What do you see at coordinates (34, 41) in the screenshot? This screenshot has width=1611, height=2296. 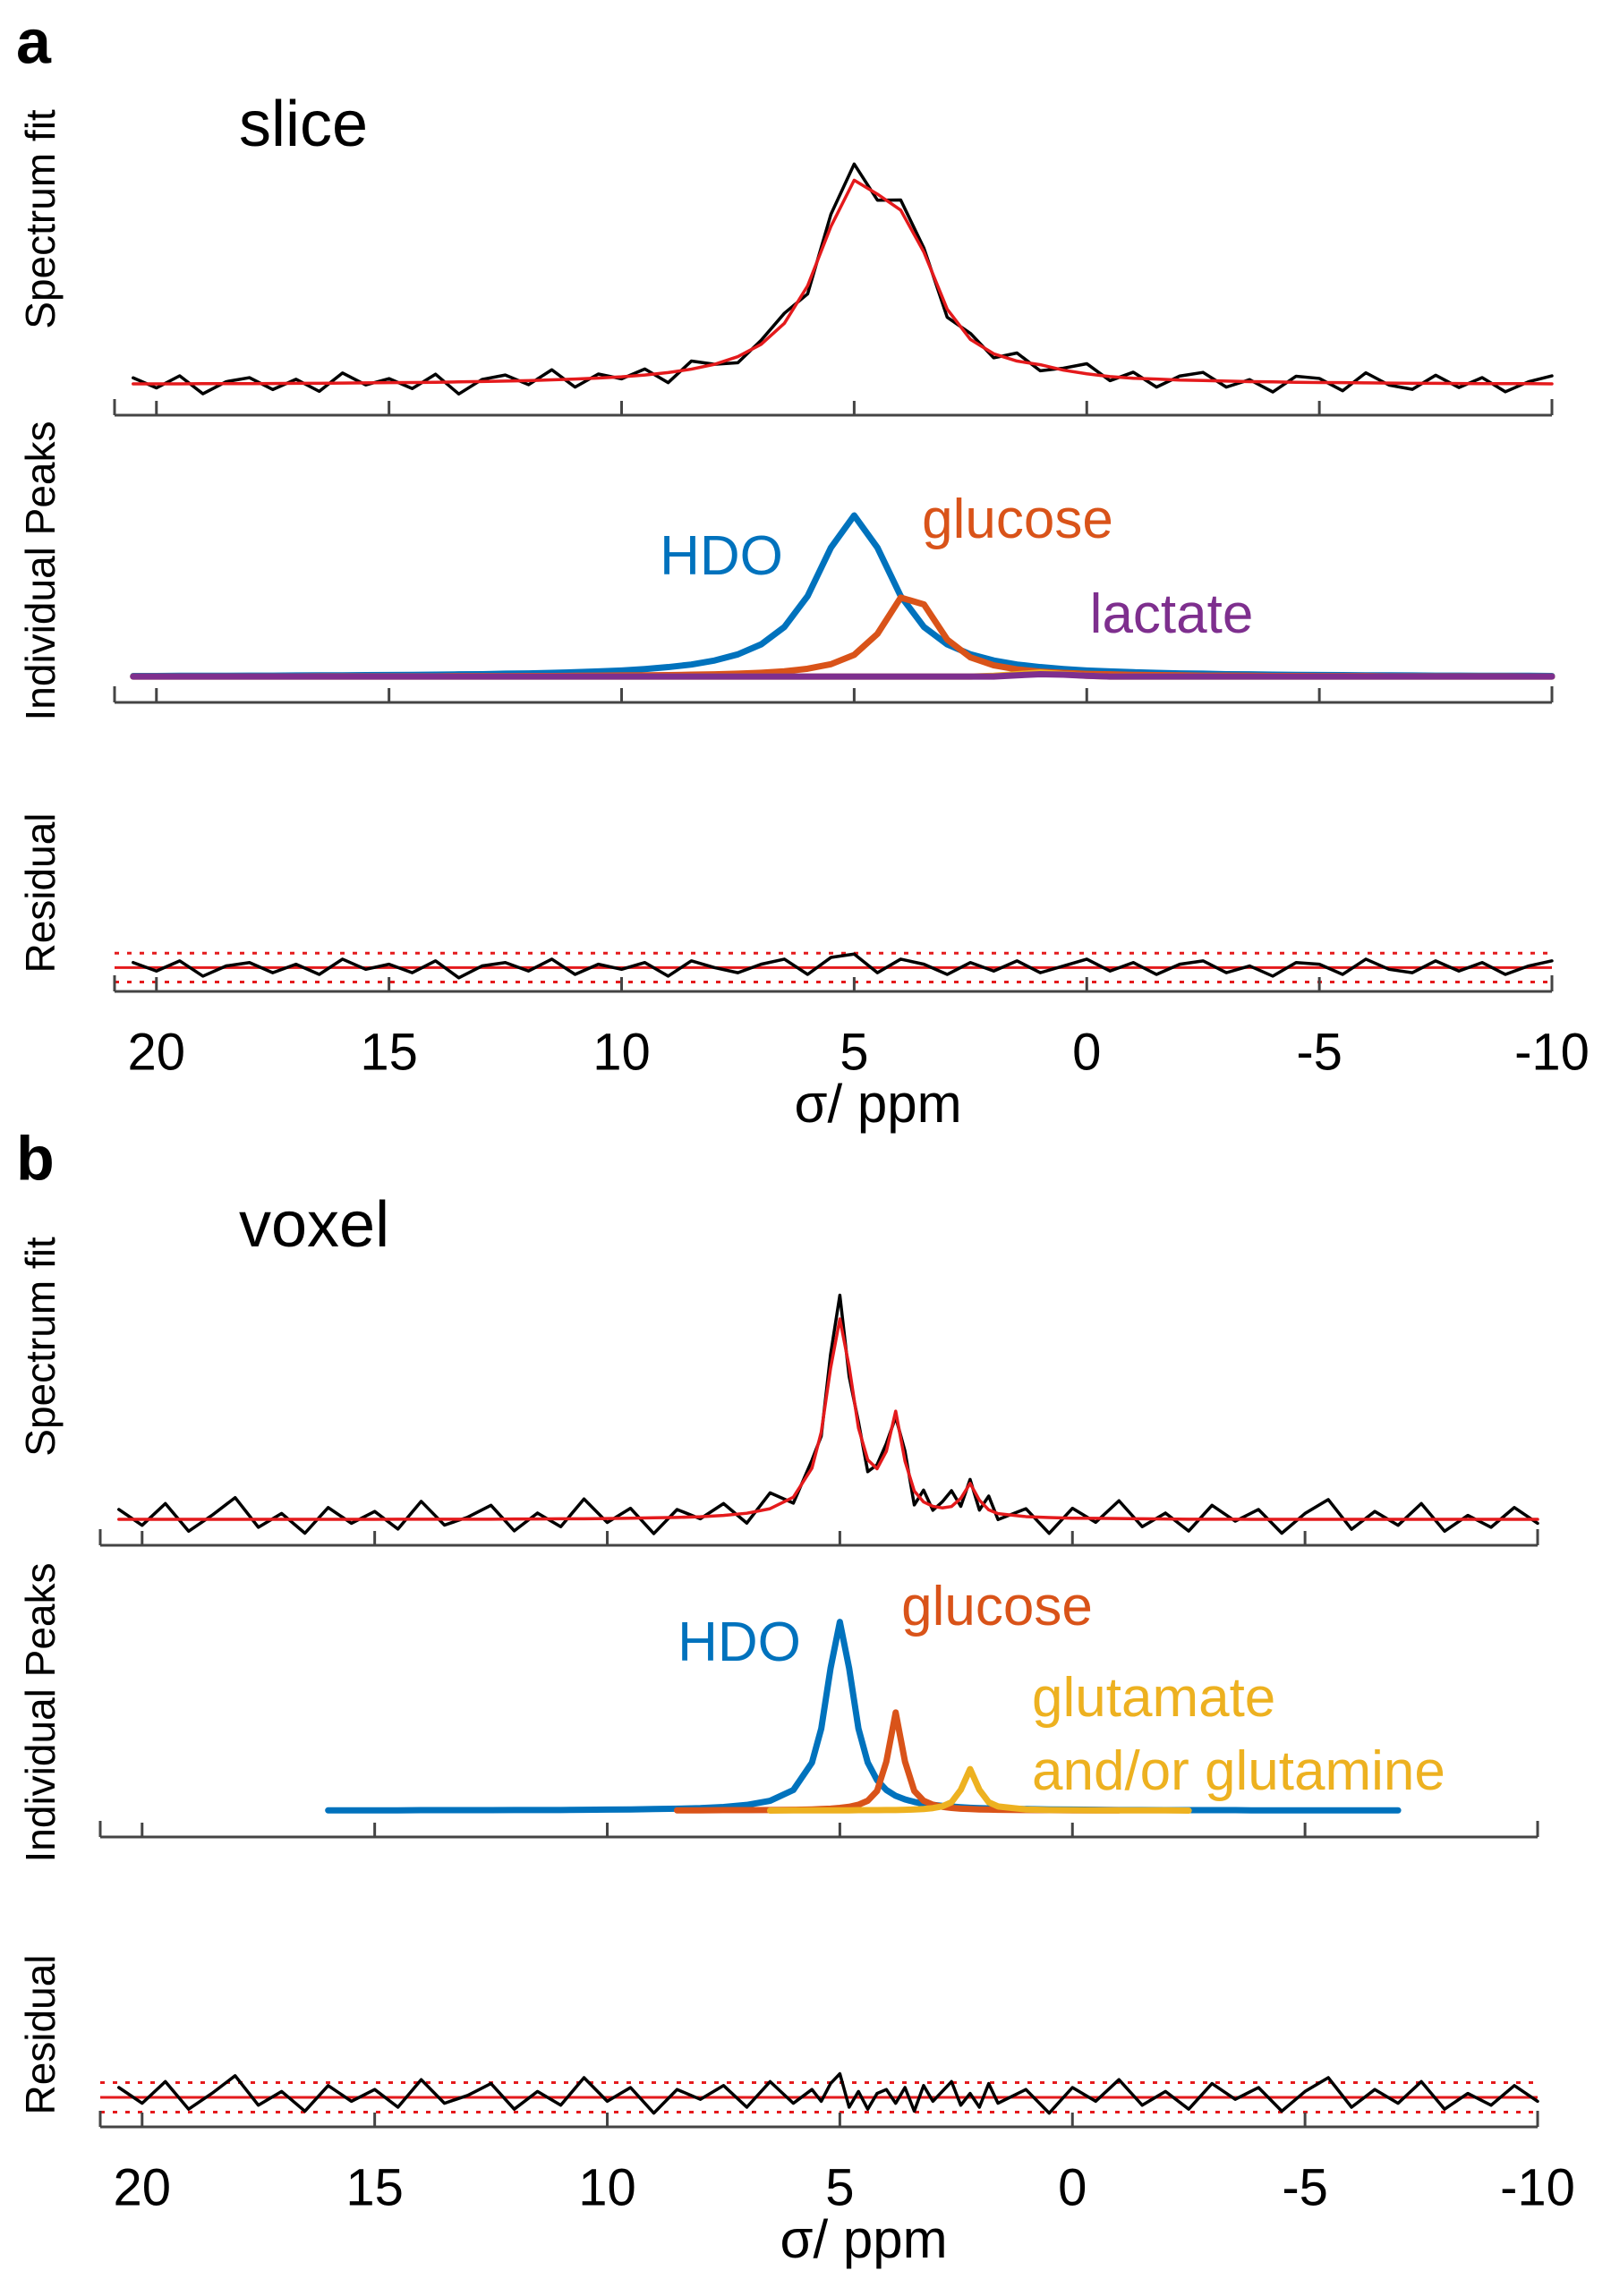 I see `panel-label: a` at bounding box center [34, 41].